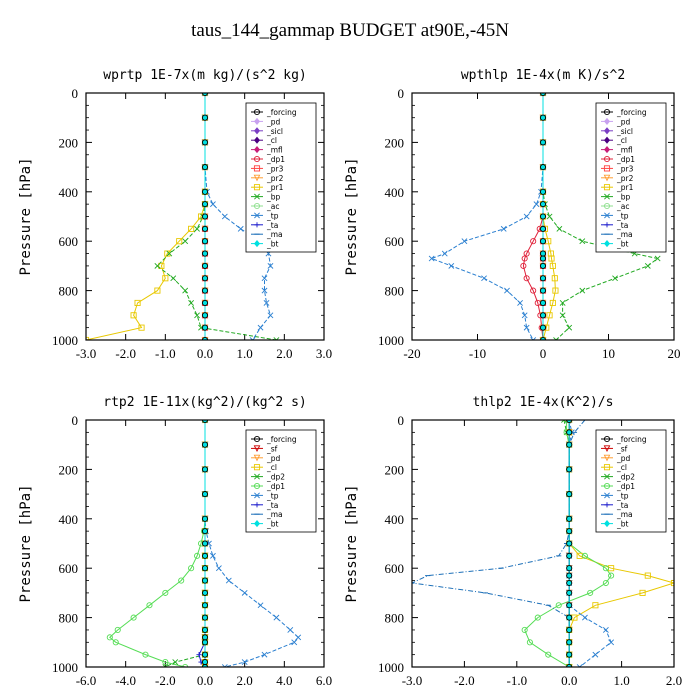  What do you see at coordinates (65, 340) in the screenshot?
I see `y-tick-label: 1000` at bounding box center [65, 340].